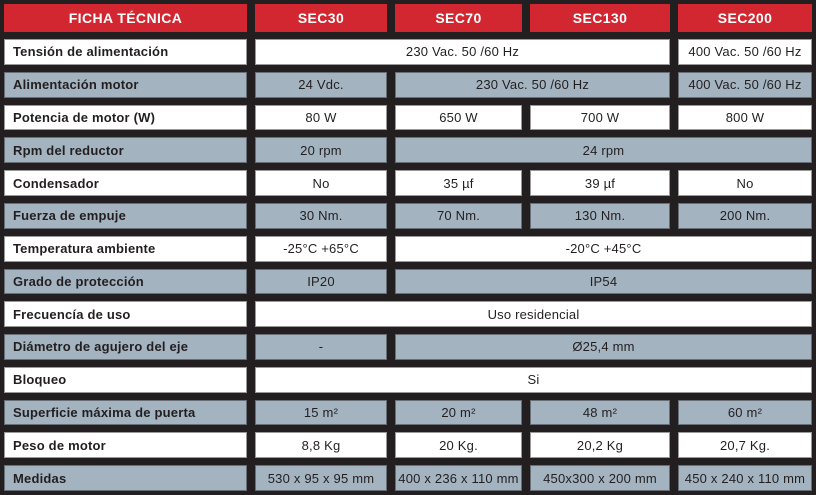  What do you see at coordinates (125, 52) in the screenshot?
I see `row-label: Tensión de alimentación` at bounding box center [125, 52].